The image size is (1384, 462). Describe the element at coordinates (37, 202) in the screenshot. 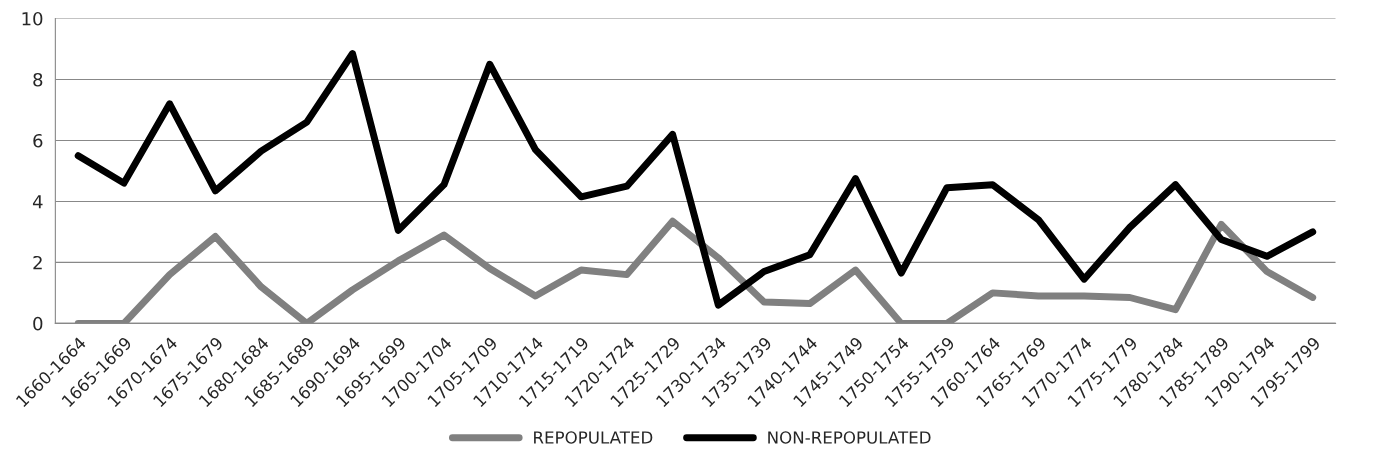

I see `y-tick-label: 4` at that location.